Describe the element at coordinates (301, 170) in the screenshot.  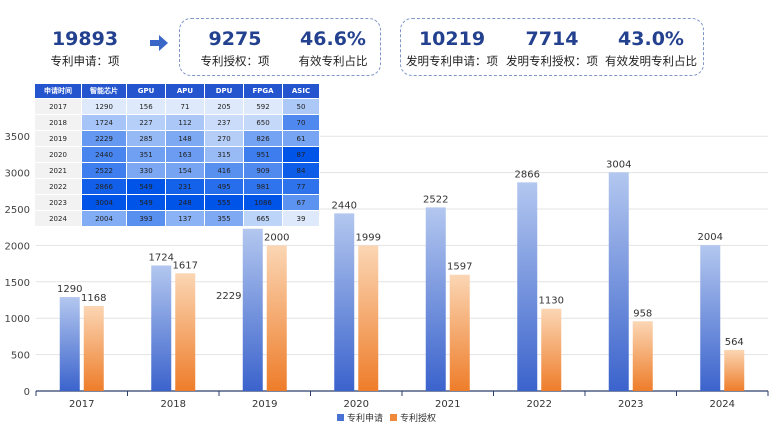
I see `table-cell: 84` at that location.